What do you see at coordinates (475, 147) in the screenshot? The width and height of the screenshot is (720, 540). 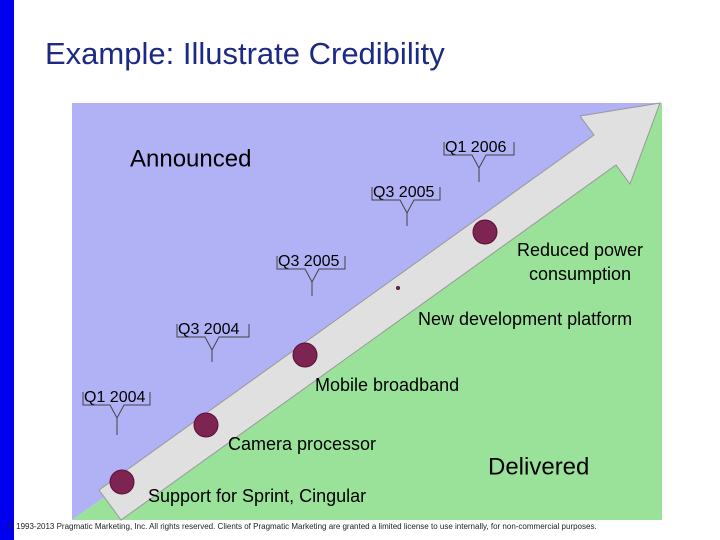 I see `date: Q1 2006` at bounding box center [475, 147].